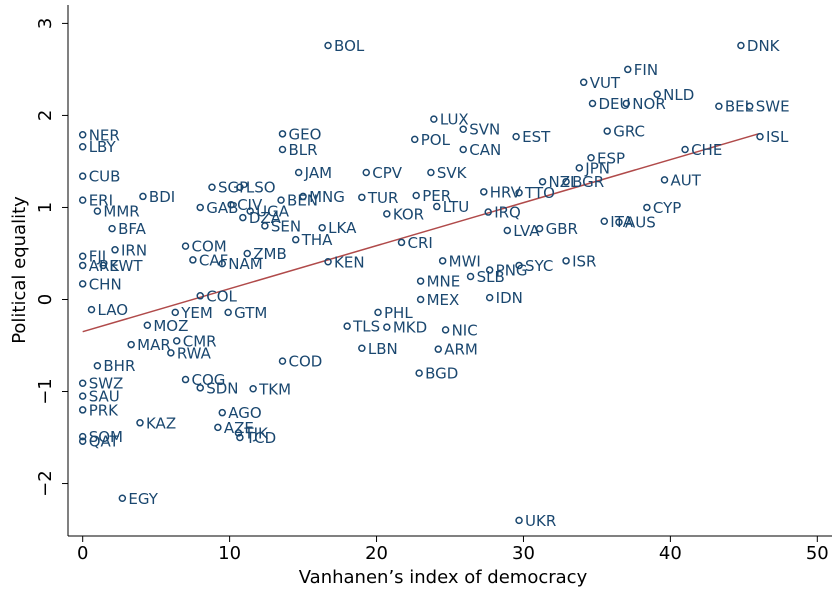  What do you see at coordinates (270, 254) in the screenshot?
I see `point-label: ZMB` at bounding box center [270, 254].